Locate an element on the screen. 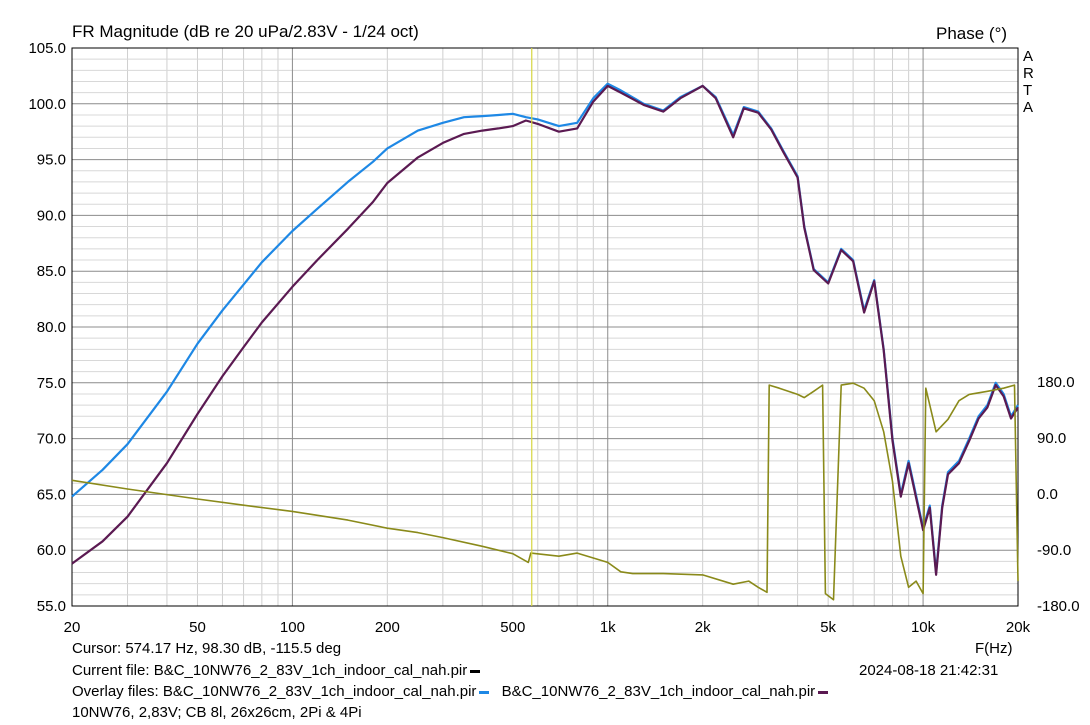 The height and width of the screenshot is (725, 1090). y-tick-label: 60.0 is located at coordinates (51, 550).